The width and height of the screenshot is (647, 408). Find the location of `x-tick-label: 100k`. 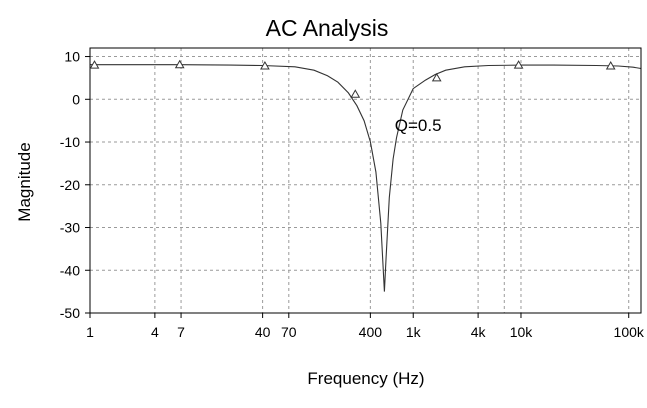

x-tick-label: 100k is located at coordinates (629, 332).